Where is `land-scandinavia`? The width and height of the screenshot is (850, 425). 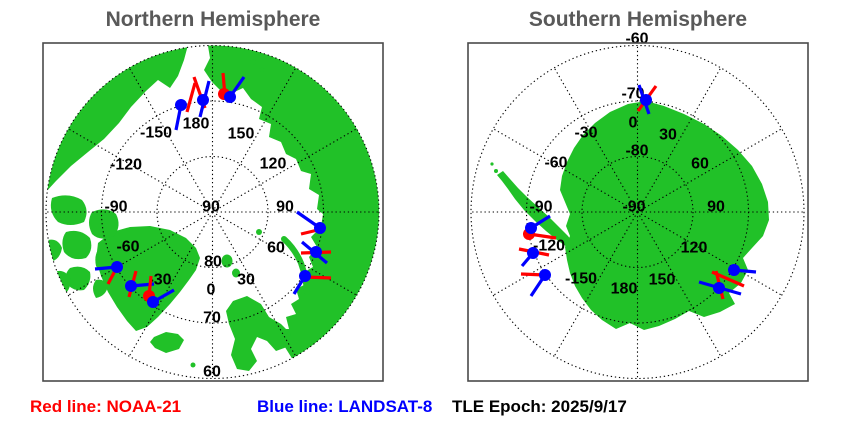
land-scandinavia is located at coordinates (258, 333).